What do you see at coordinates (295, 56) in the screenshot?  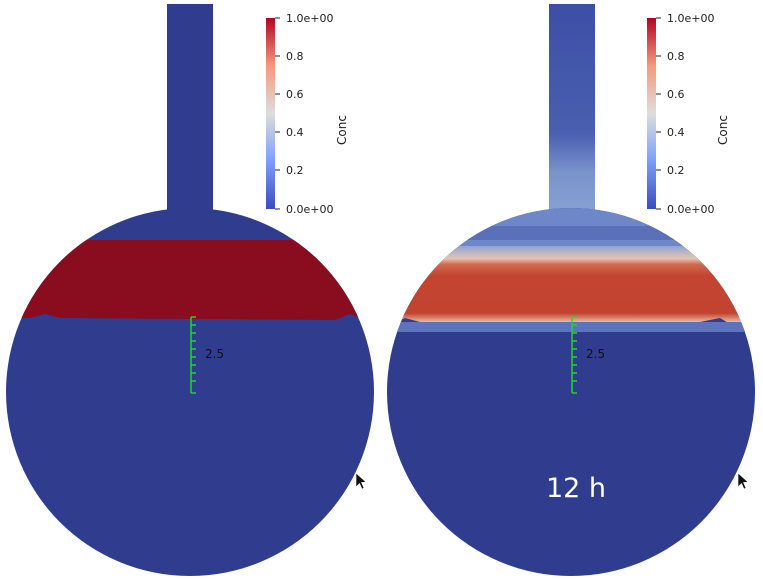 I see `left-colorbar-tick: 0.8` at bounding box center [295, 56].